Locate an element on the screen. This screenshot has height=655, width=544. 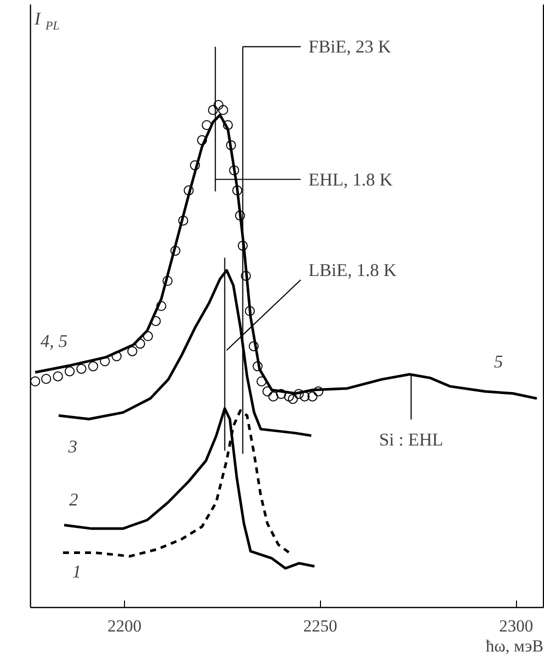
ref-line-label: FBiE, 23 K is located at coordinates (350, 46).